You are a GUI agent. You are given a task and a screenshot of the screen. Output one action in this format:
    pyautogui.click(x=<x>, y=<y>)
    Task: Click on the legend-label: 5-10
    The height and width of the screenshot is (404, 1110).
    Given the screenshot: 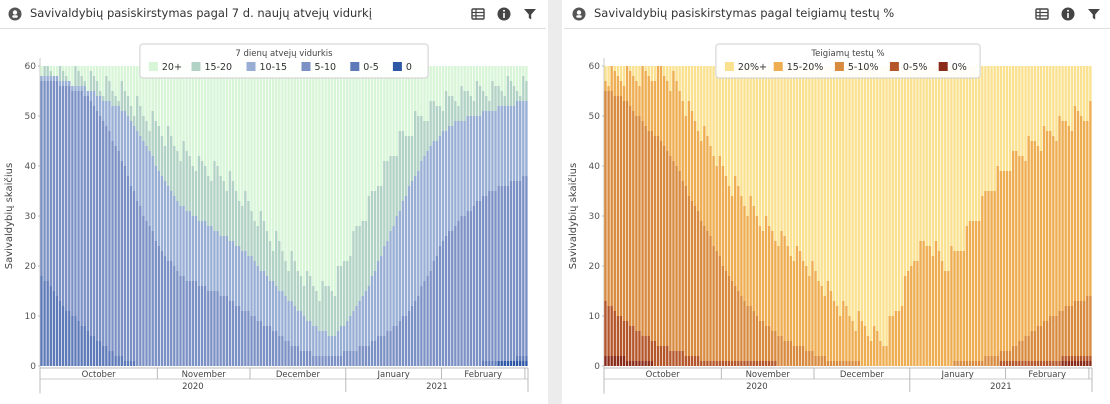 What is the action you would take?
    pyautogui.click(x=326, y=67)
    